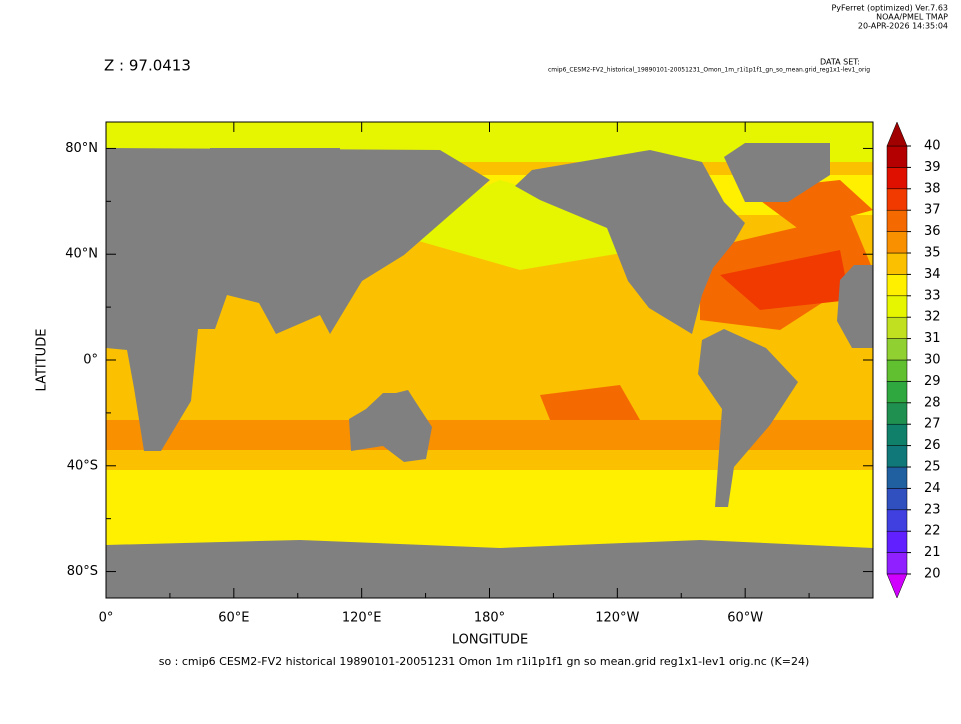 Image resolution: width=961 pixels, height=724 pixels. Describe the element at coordinates (932, 231) in the screenshot. I see `colorbar-label: 36` at that location.